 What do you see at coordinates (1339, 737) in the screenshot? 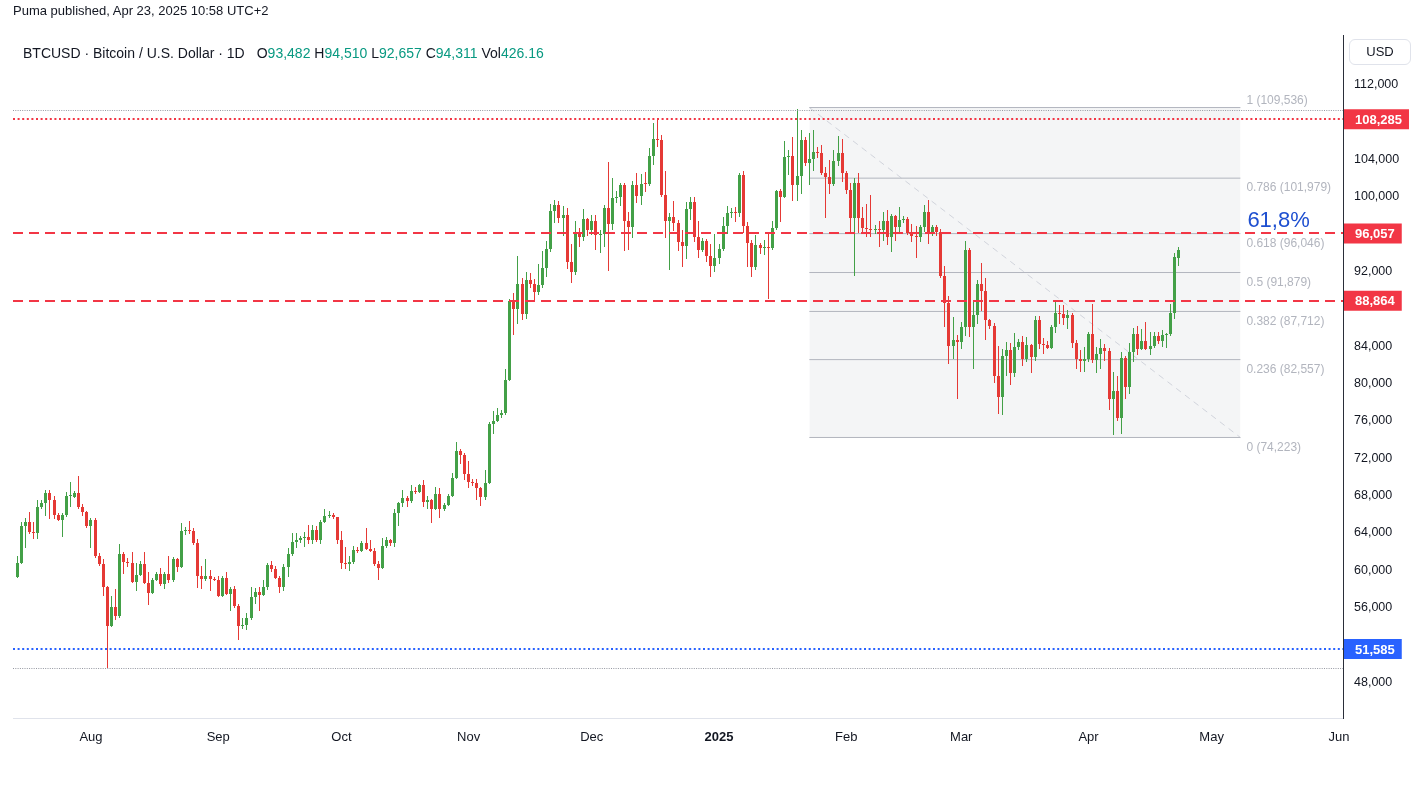
I see `x-tick-label: Jun` at bounding box center [1339, 737].